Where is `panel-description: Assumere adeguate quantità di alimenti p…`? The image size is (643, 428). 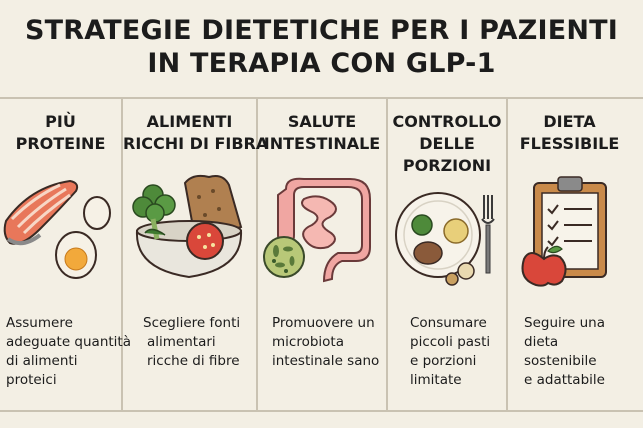
panel-description: Assumere adeguate quantità di alimenti p… is located at coordinates (69, 352).